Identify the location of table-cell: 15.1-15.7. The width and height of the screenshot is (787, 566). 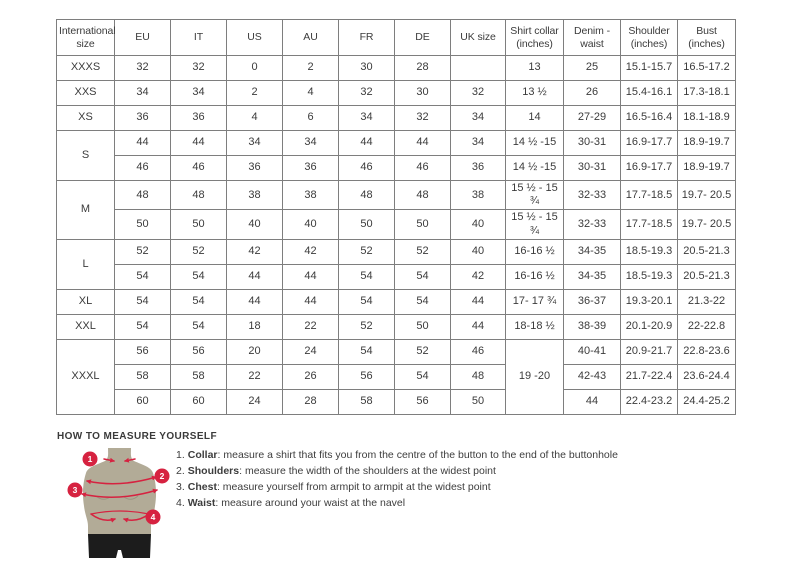
(649, 68).